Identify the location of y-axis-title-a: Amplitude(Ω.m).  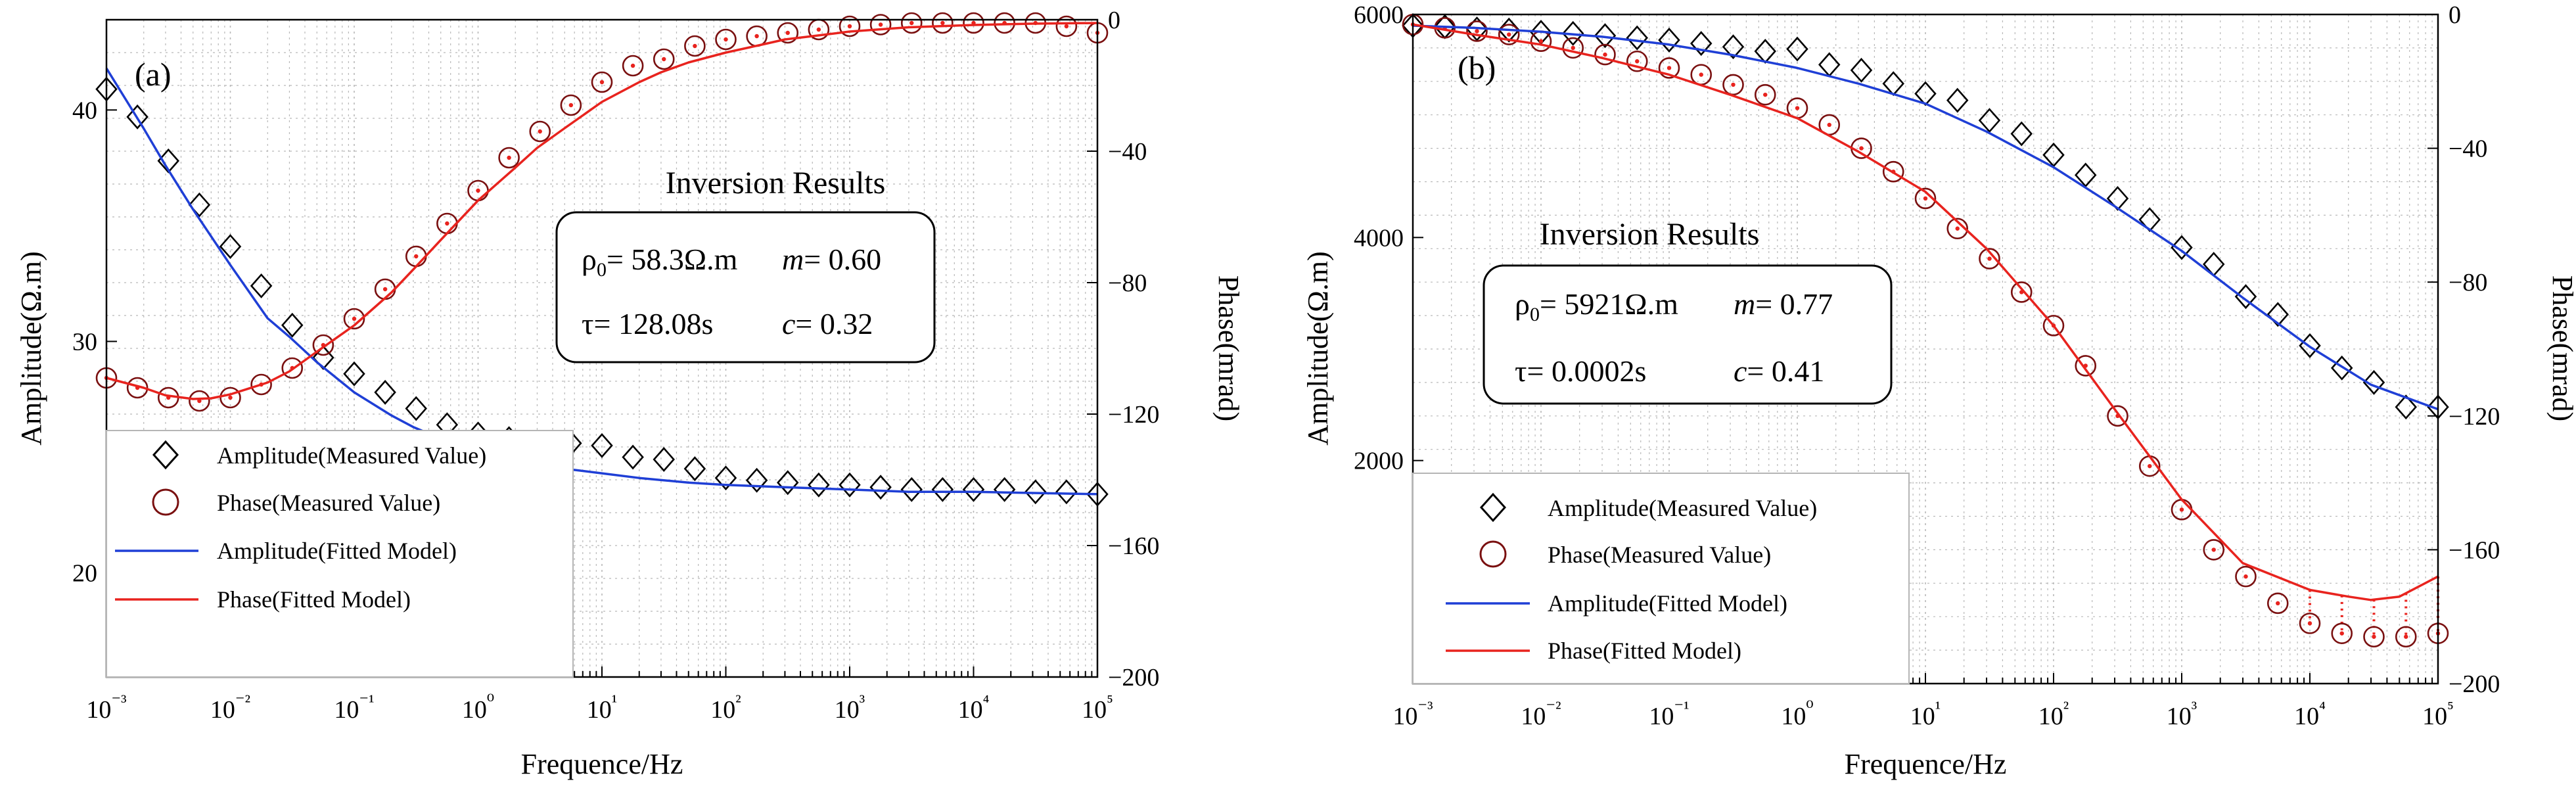
(31, 348).